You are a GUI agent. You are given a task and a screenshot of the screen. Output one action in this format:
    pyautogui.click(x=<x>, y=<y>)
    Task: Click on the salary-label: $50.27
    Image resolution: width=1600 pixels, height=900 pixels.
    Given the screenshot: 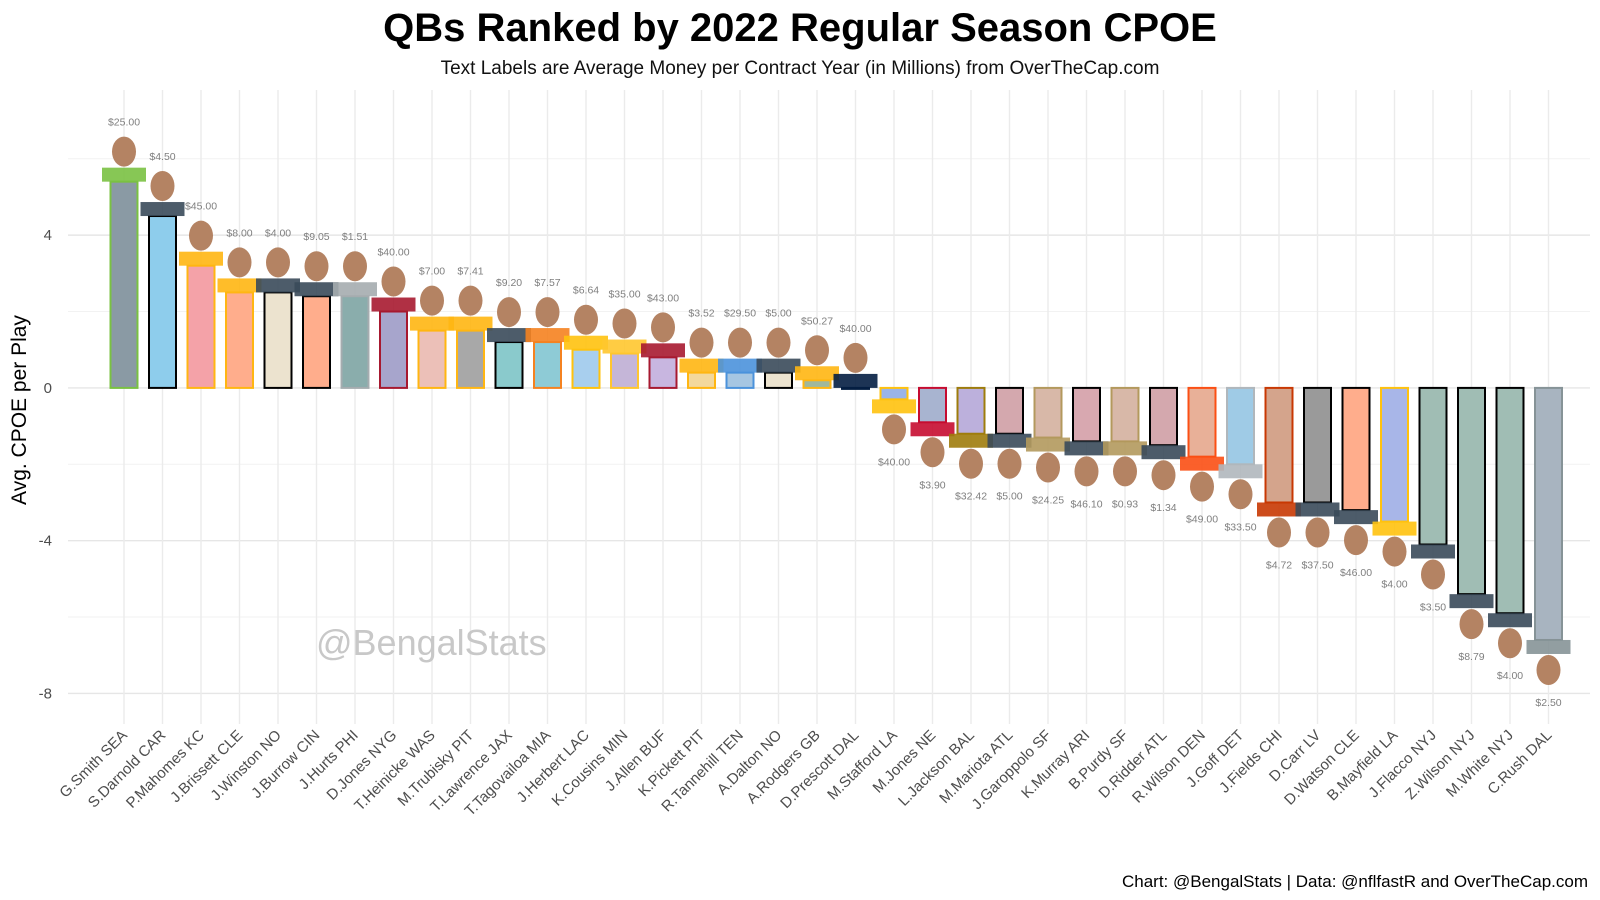 What is the action you would take?
    pyautogui.click(x=817, y=321)
    